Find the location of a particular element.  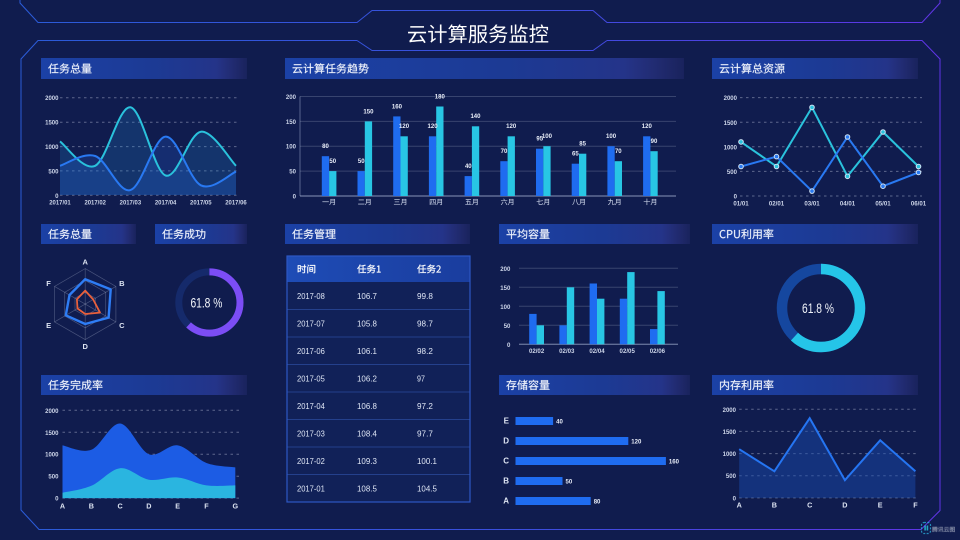

svg-text: 2017-02 is located at coordinates (311, 461).